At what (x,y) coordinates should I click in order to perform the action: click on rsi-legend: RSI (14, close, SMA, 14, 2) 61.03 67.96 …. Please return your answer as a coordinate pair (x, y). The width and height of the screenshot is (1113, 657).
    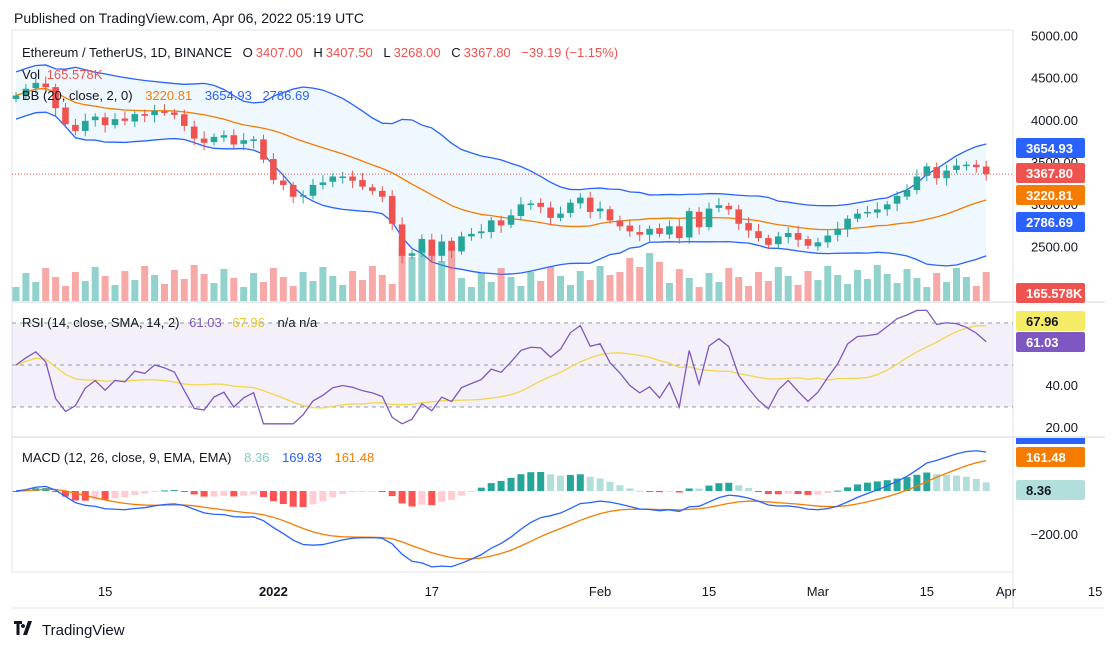
    Looking at the image, I should click on (171, 322).